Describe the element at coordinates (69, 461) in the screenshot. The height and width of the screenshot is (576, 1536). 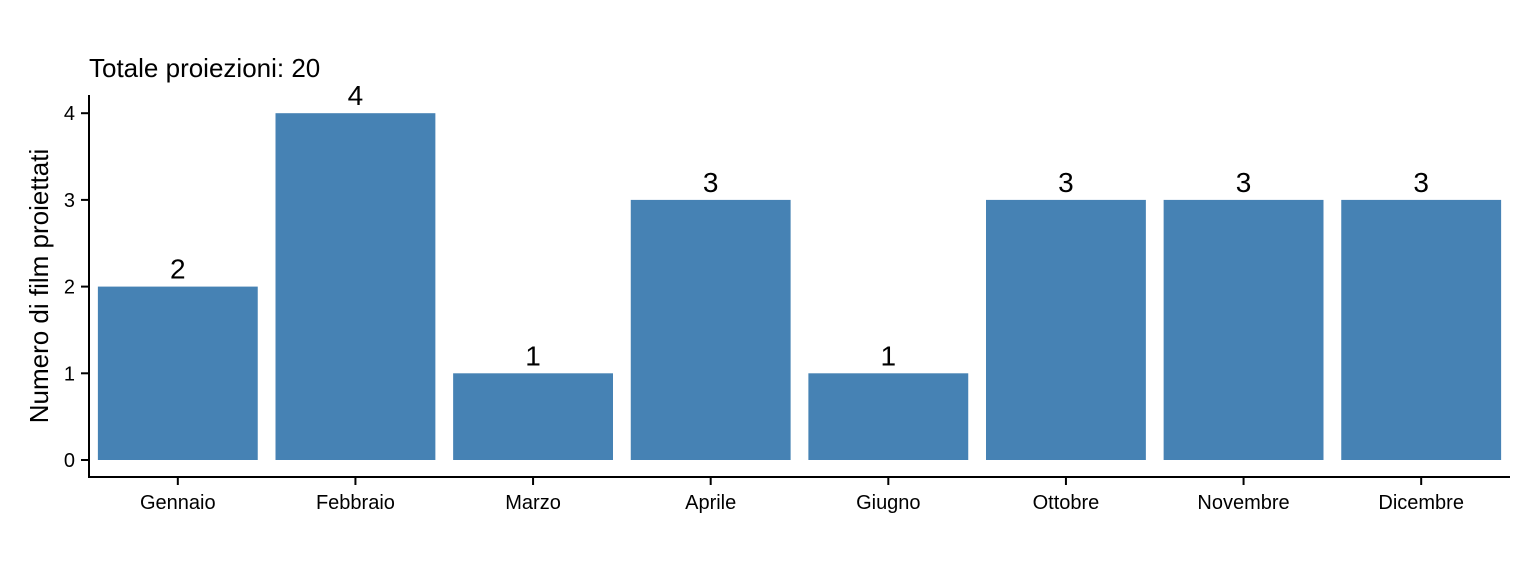
I see `y-tick-label: 0` at that location.